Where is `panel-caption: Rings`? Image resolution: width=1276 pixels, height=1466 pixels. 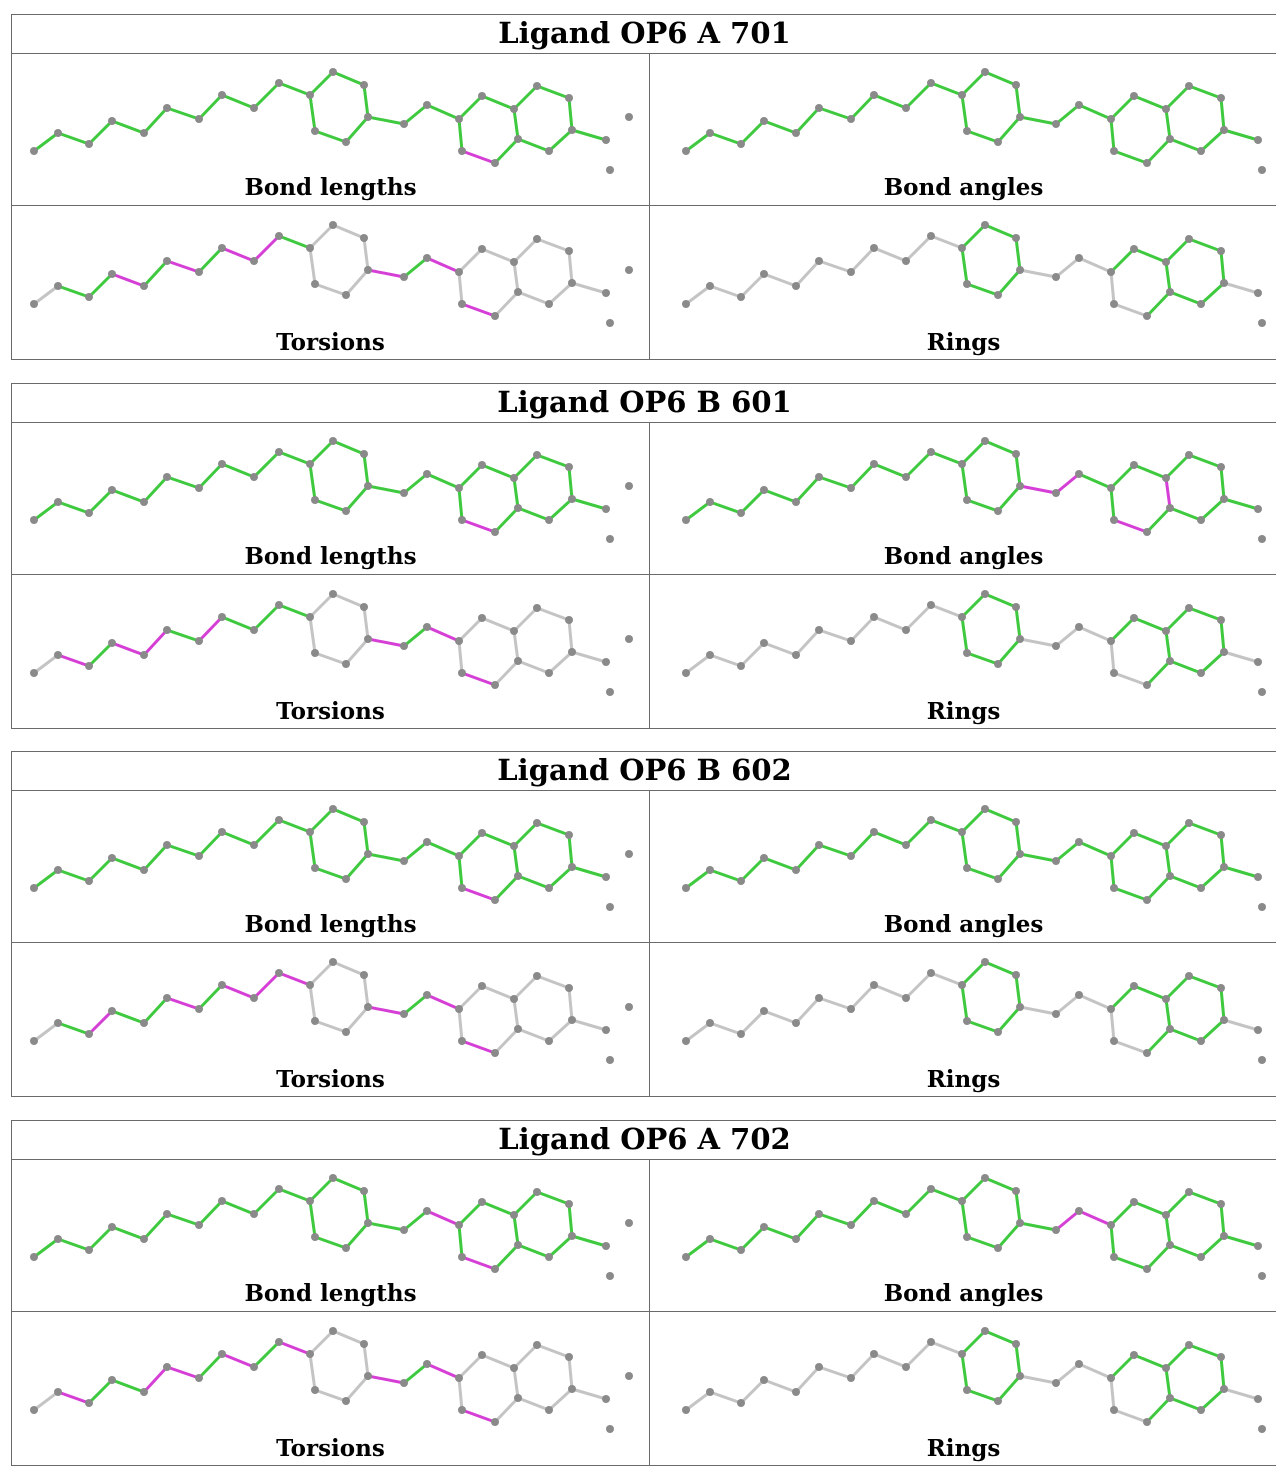 panel-caption: Rings is located at coordinates (963, 1448).